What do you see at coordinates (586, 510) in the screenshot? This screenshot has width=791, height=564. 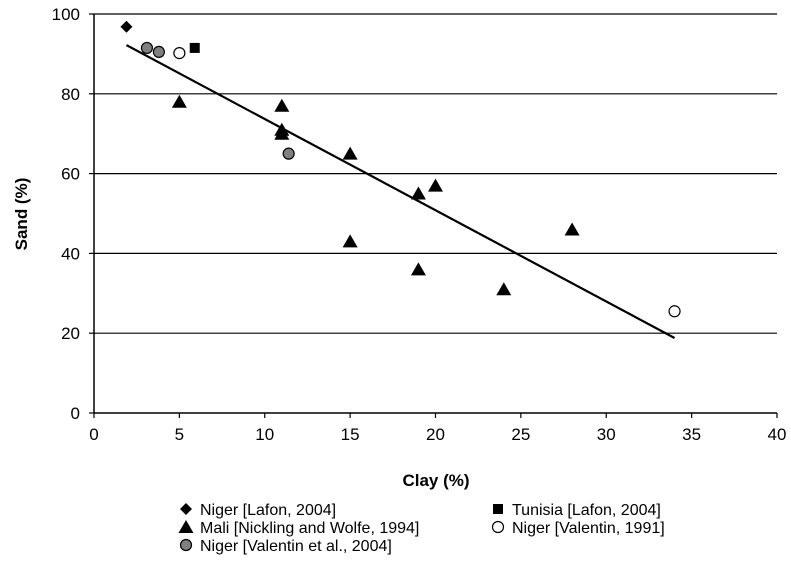 I see `legend-label: Tunisia [Lafon, 2004]` at bounding box center [586, 510].